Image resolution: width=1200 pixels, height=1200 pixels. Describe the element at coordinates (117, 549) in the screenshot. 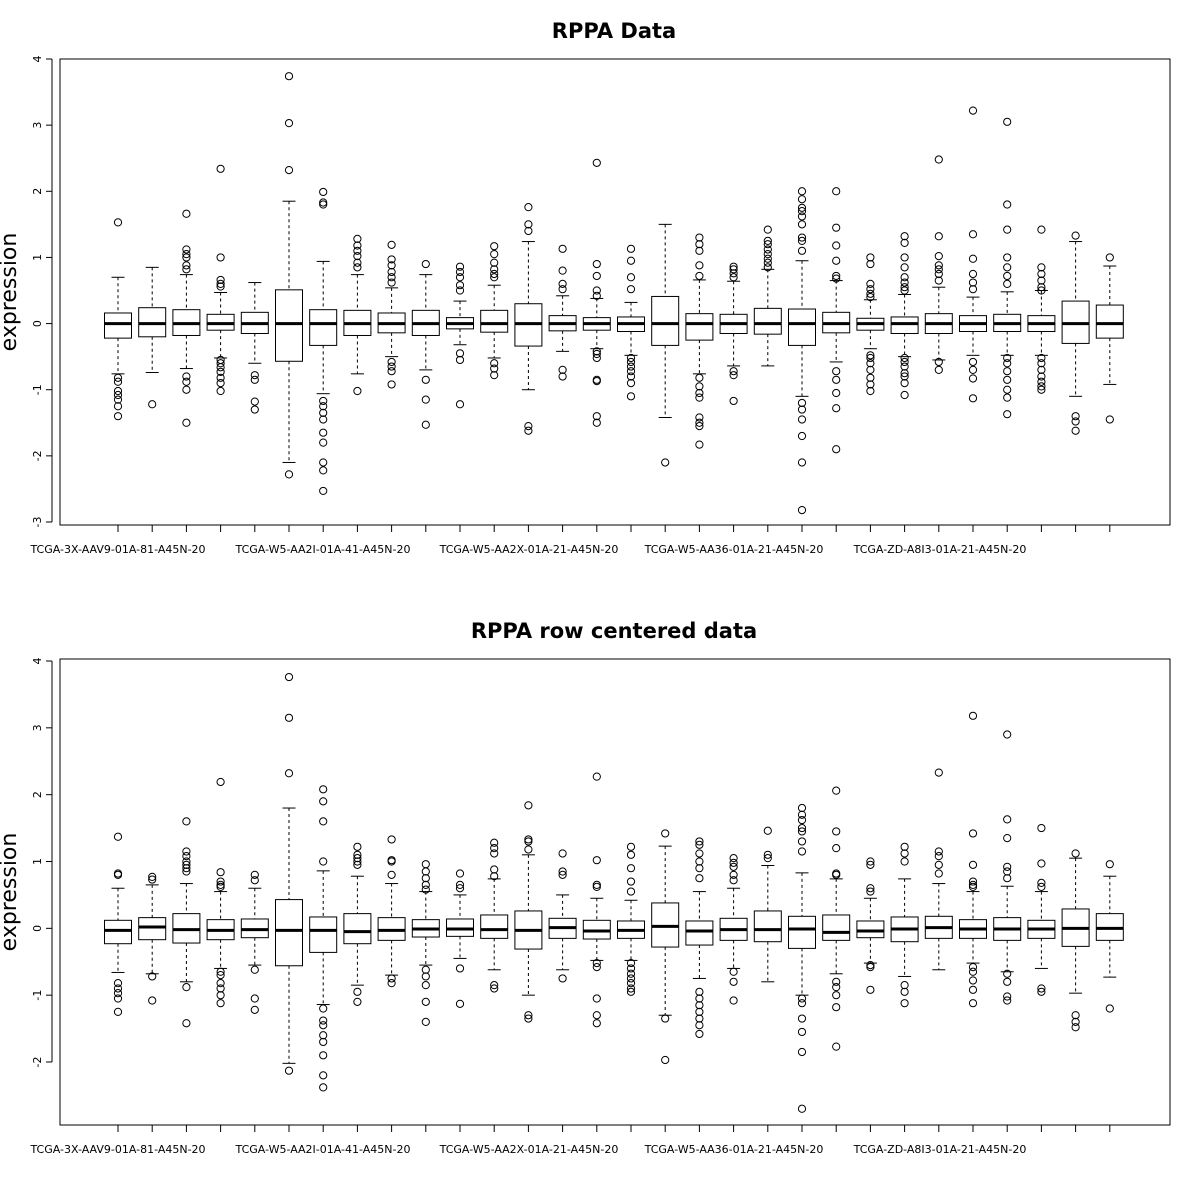

I see `x-tick-label: TCGA-3X-AAV9-01A-81-A45N-20` at that location.